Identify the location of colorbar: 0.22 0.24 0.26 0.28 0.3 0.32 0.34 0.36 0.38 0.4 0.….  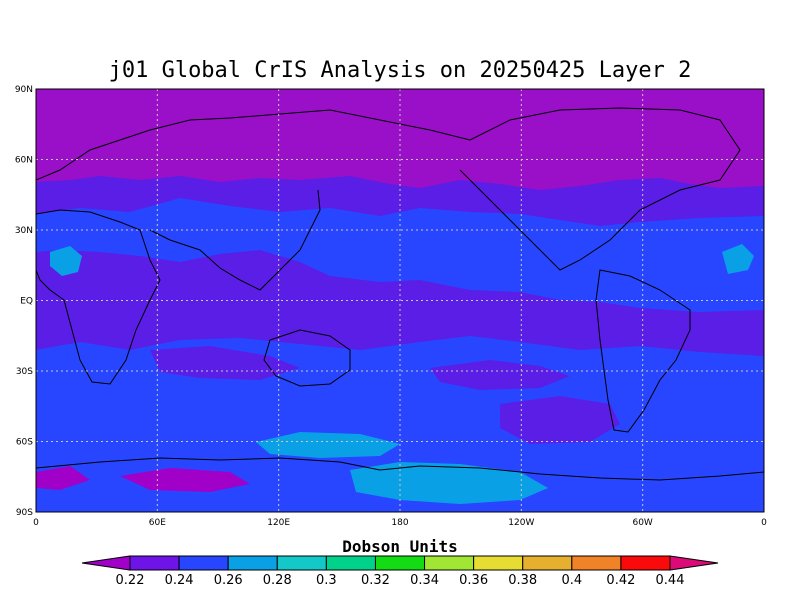
(400, 571).